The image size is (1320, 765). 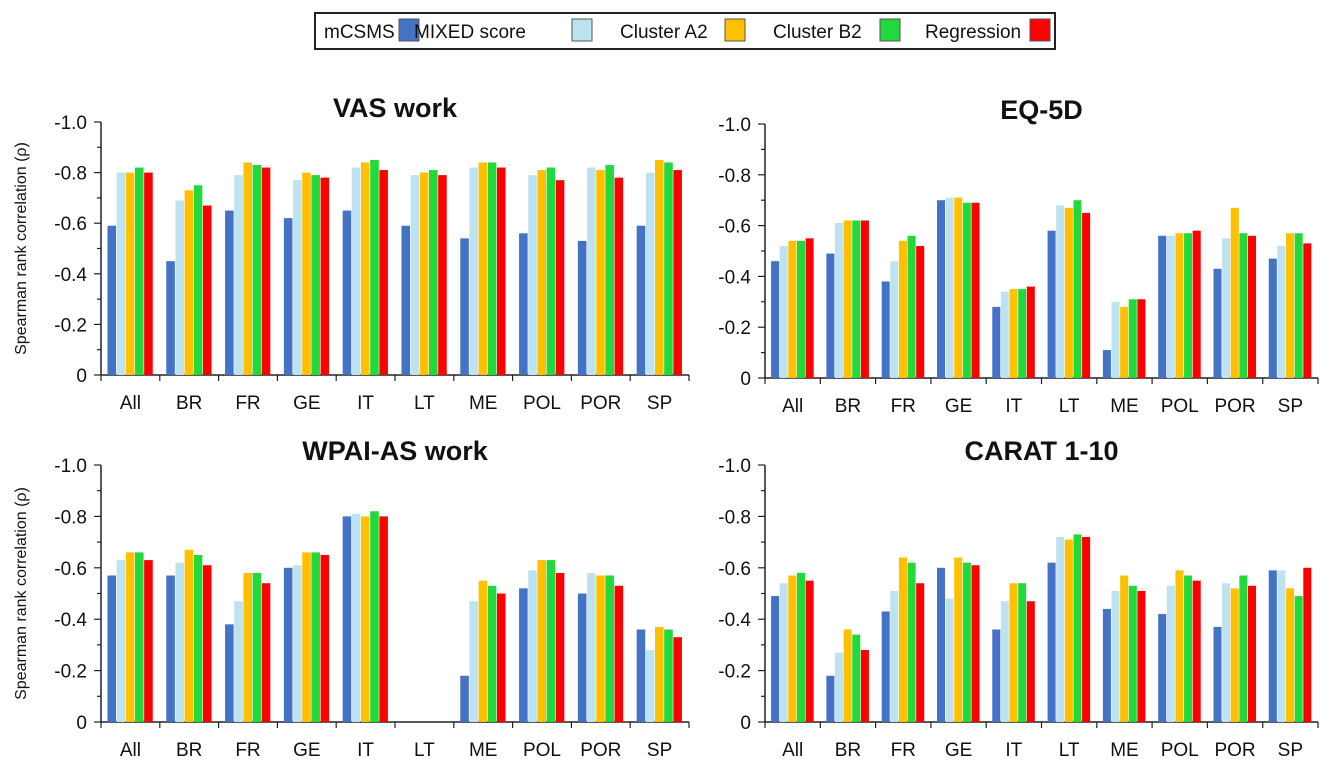 What do you see at coordinates (792, 750) in the screenshot?
I see `x-tick-label: All` at bounding box center [792, 750].